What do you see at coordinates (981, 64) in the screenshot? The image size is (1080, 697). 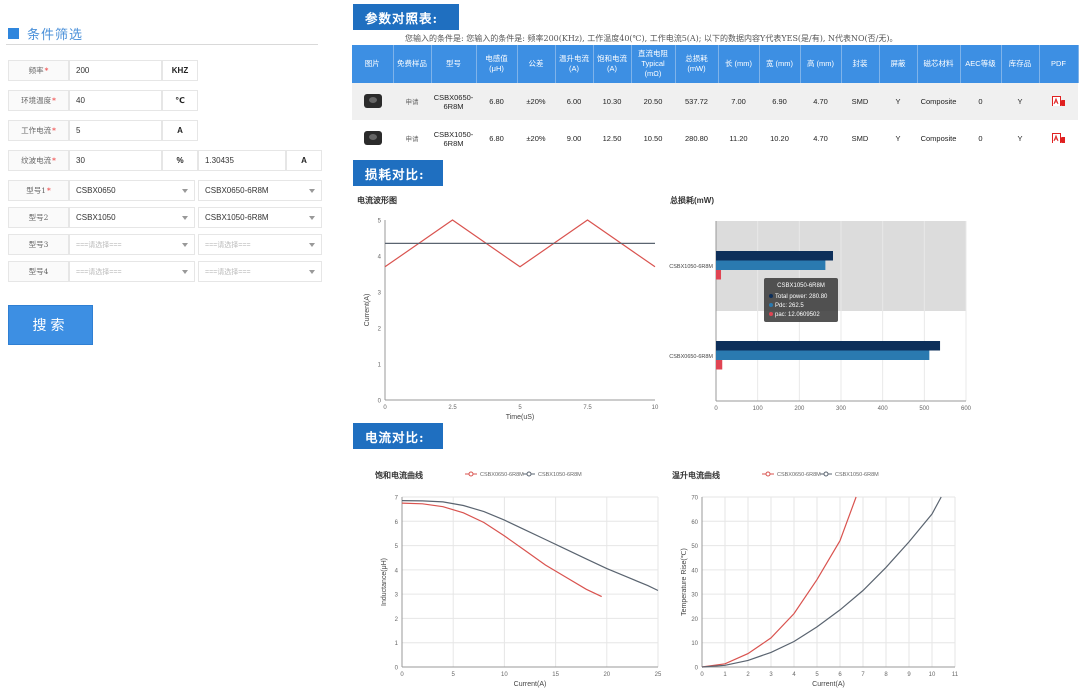 I see `column-header: AEC等级` at bounding box center [981, 64].